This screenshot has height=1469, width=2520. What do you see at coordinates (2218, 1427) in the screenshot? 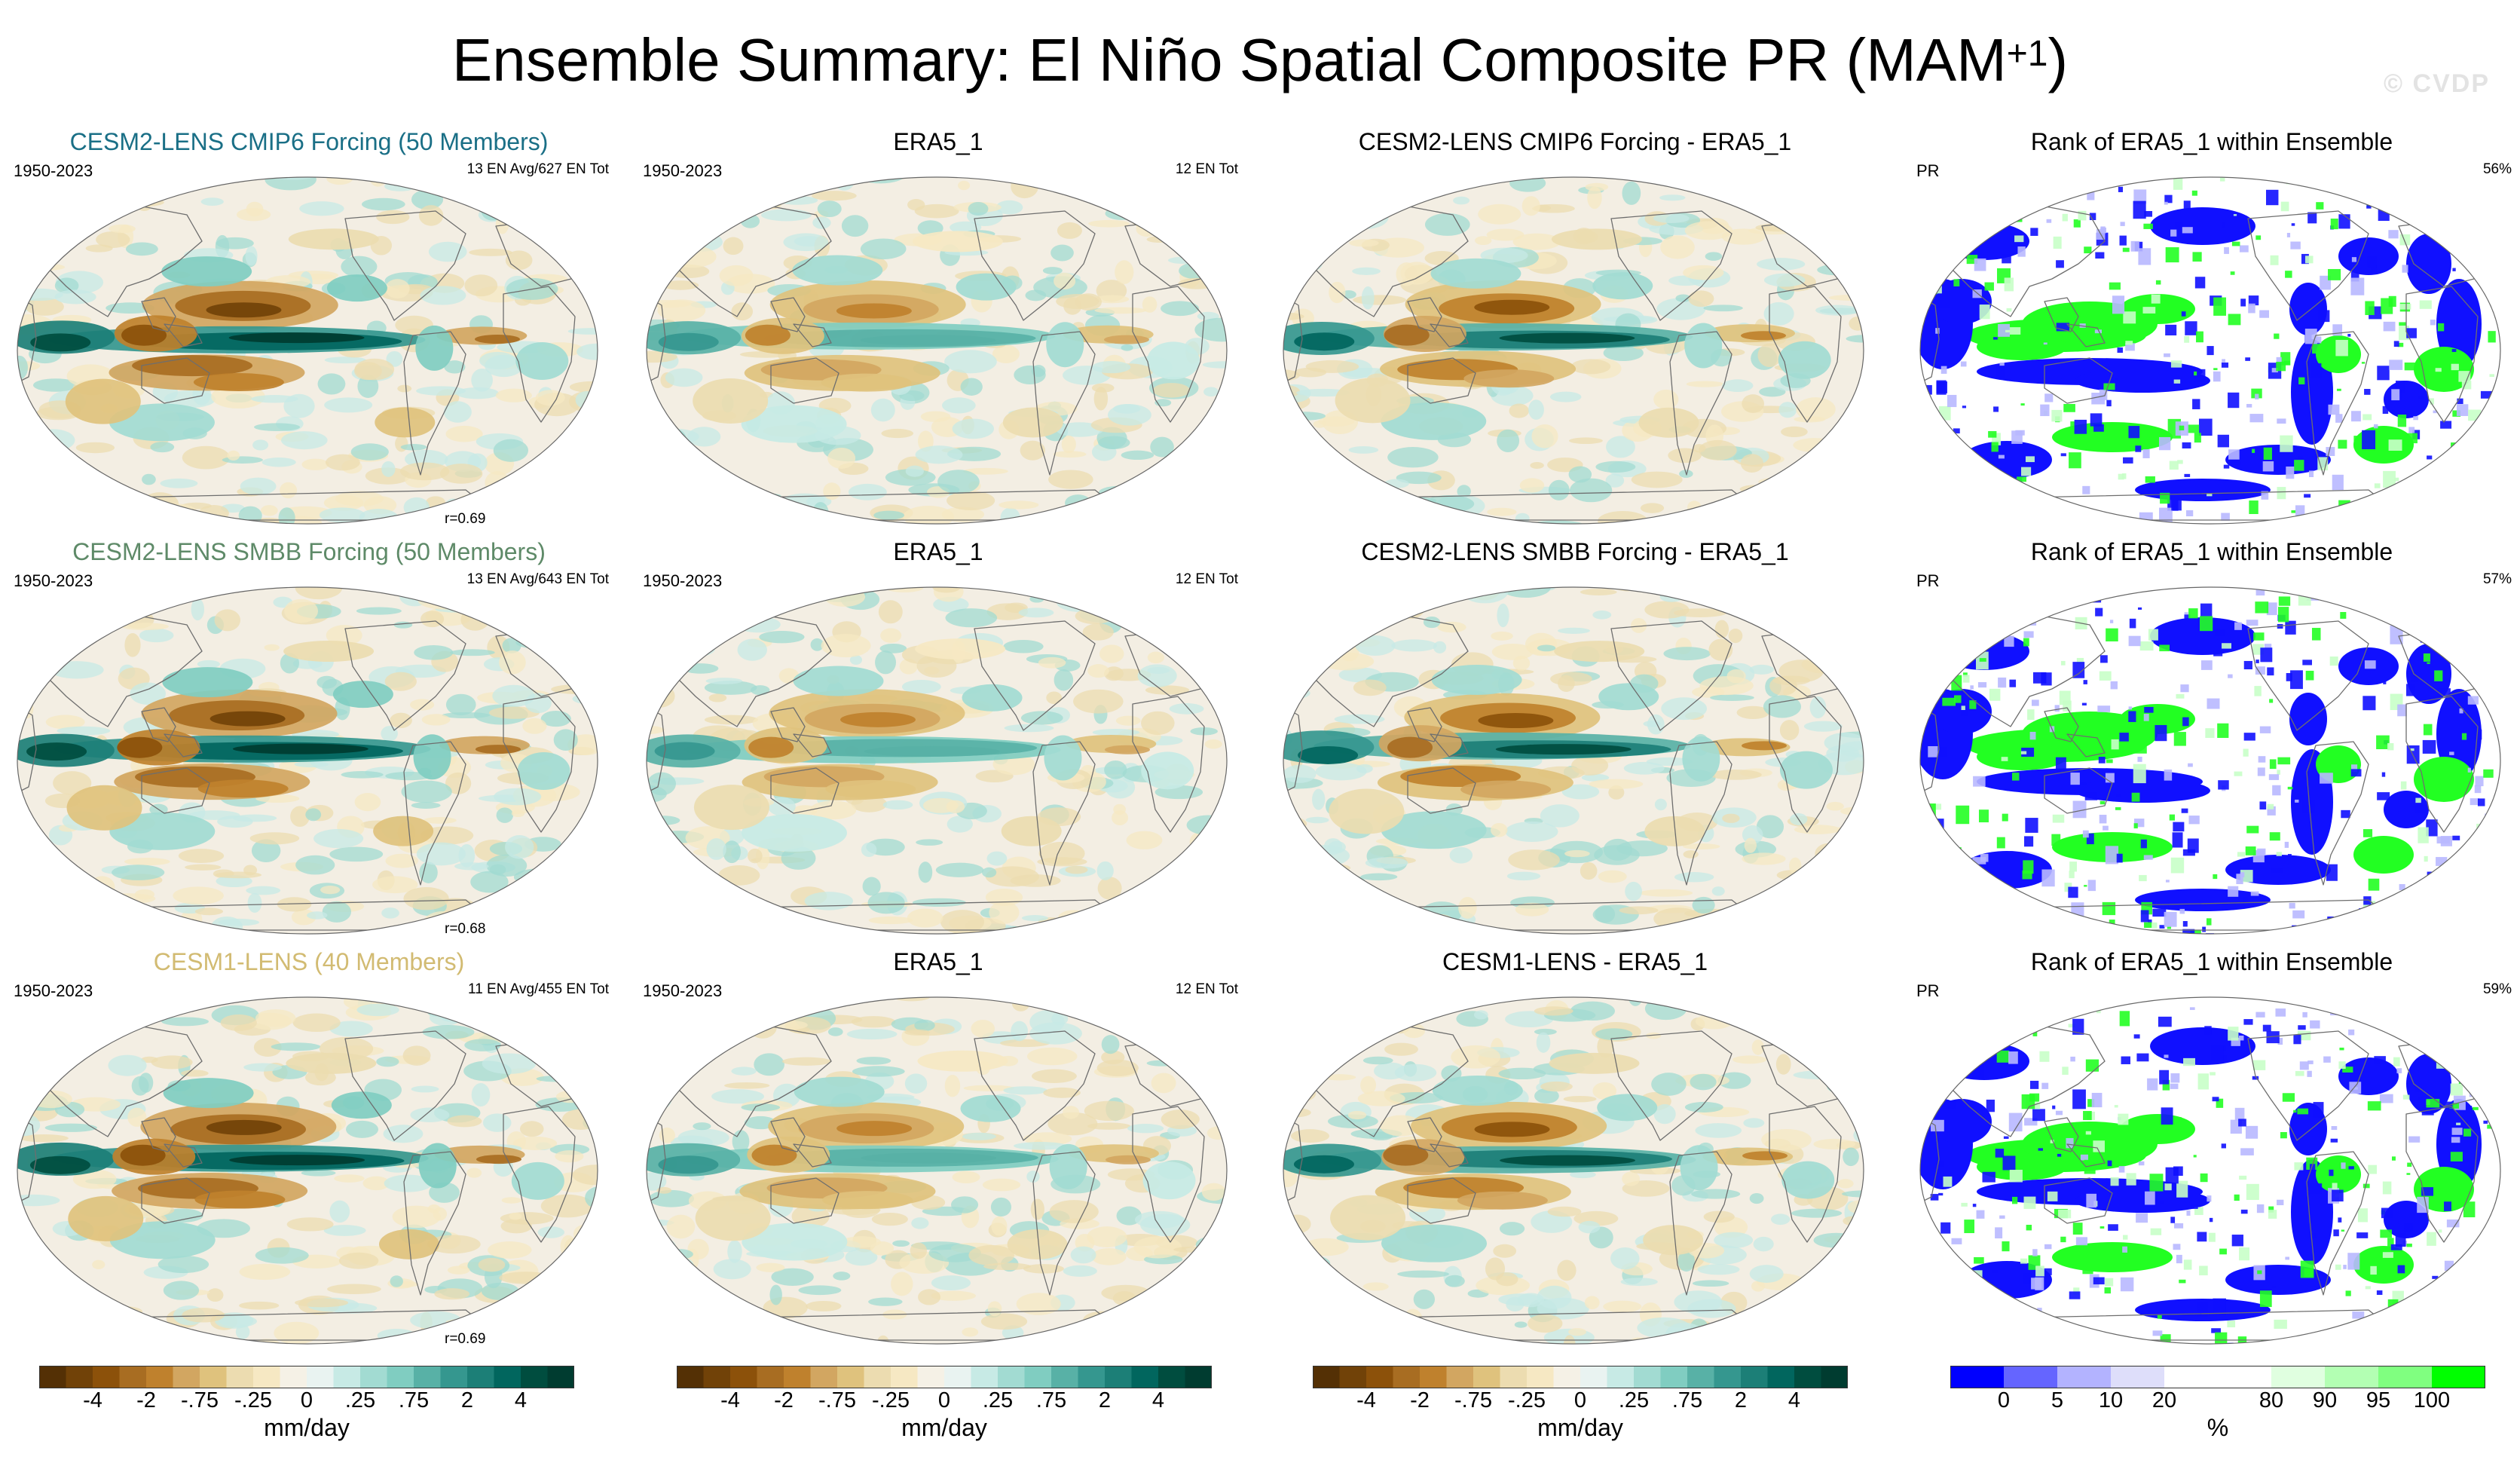
I see `colorbar-unit: %` at bounding box center [2218, 1427].